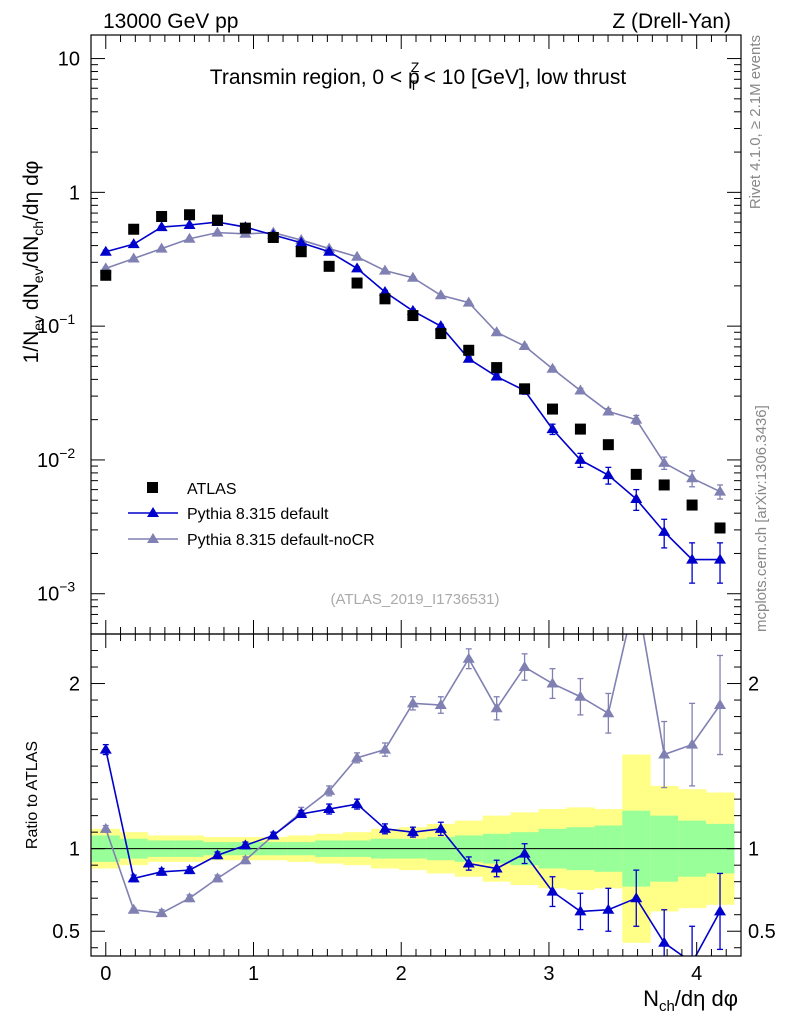  Describe the element at coordinates (413, 85) in the screenshot. I see `title-sub: T` at that location.